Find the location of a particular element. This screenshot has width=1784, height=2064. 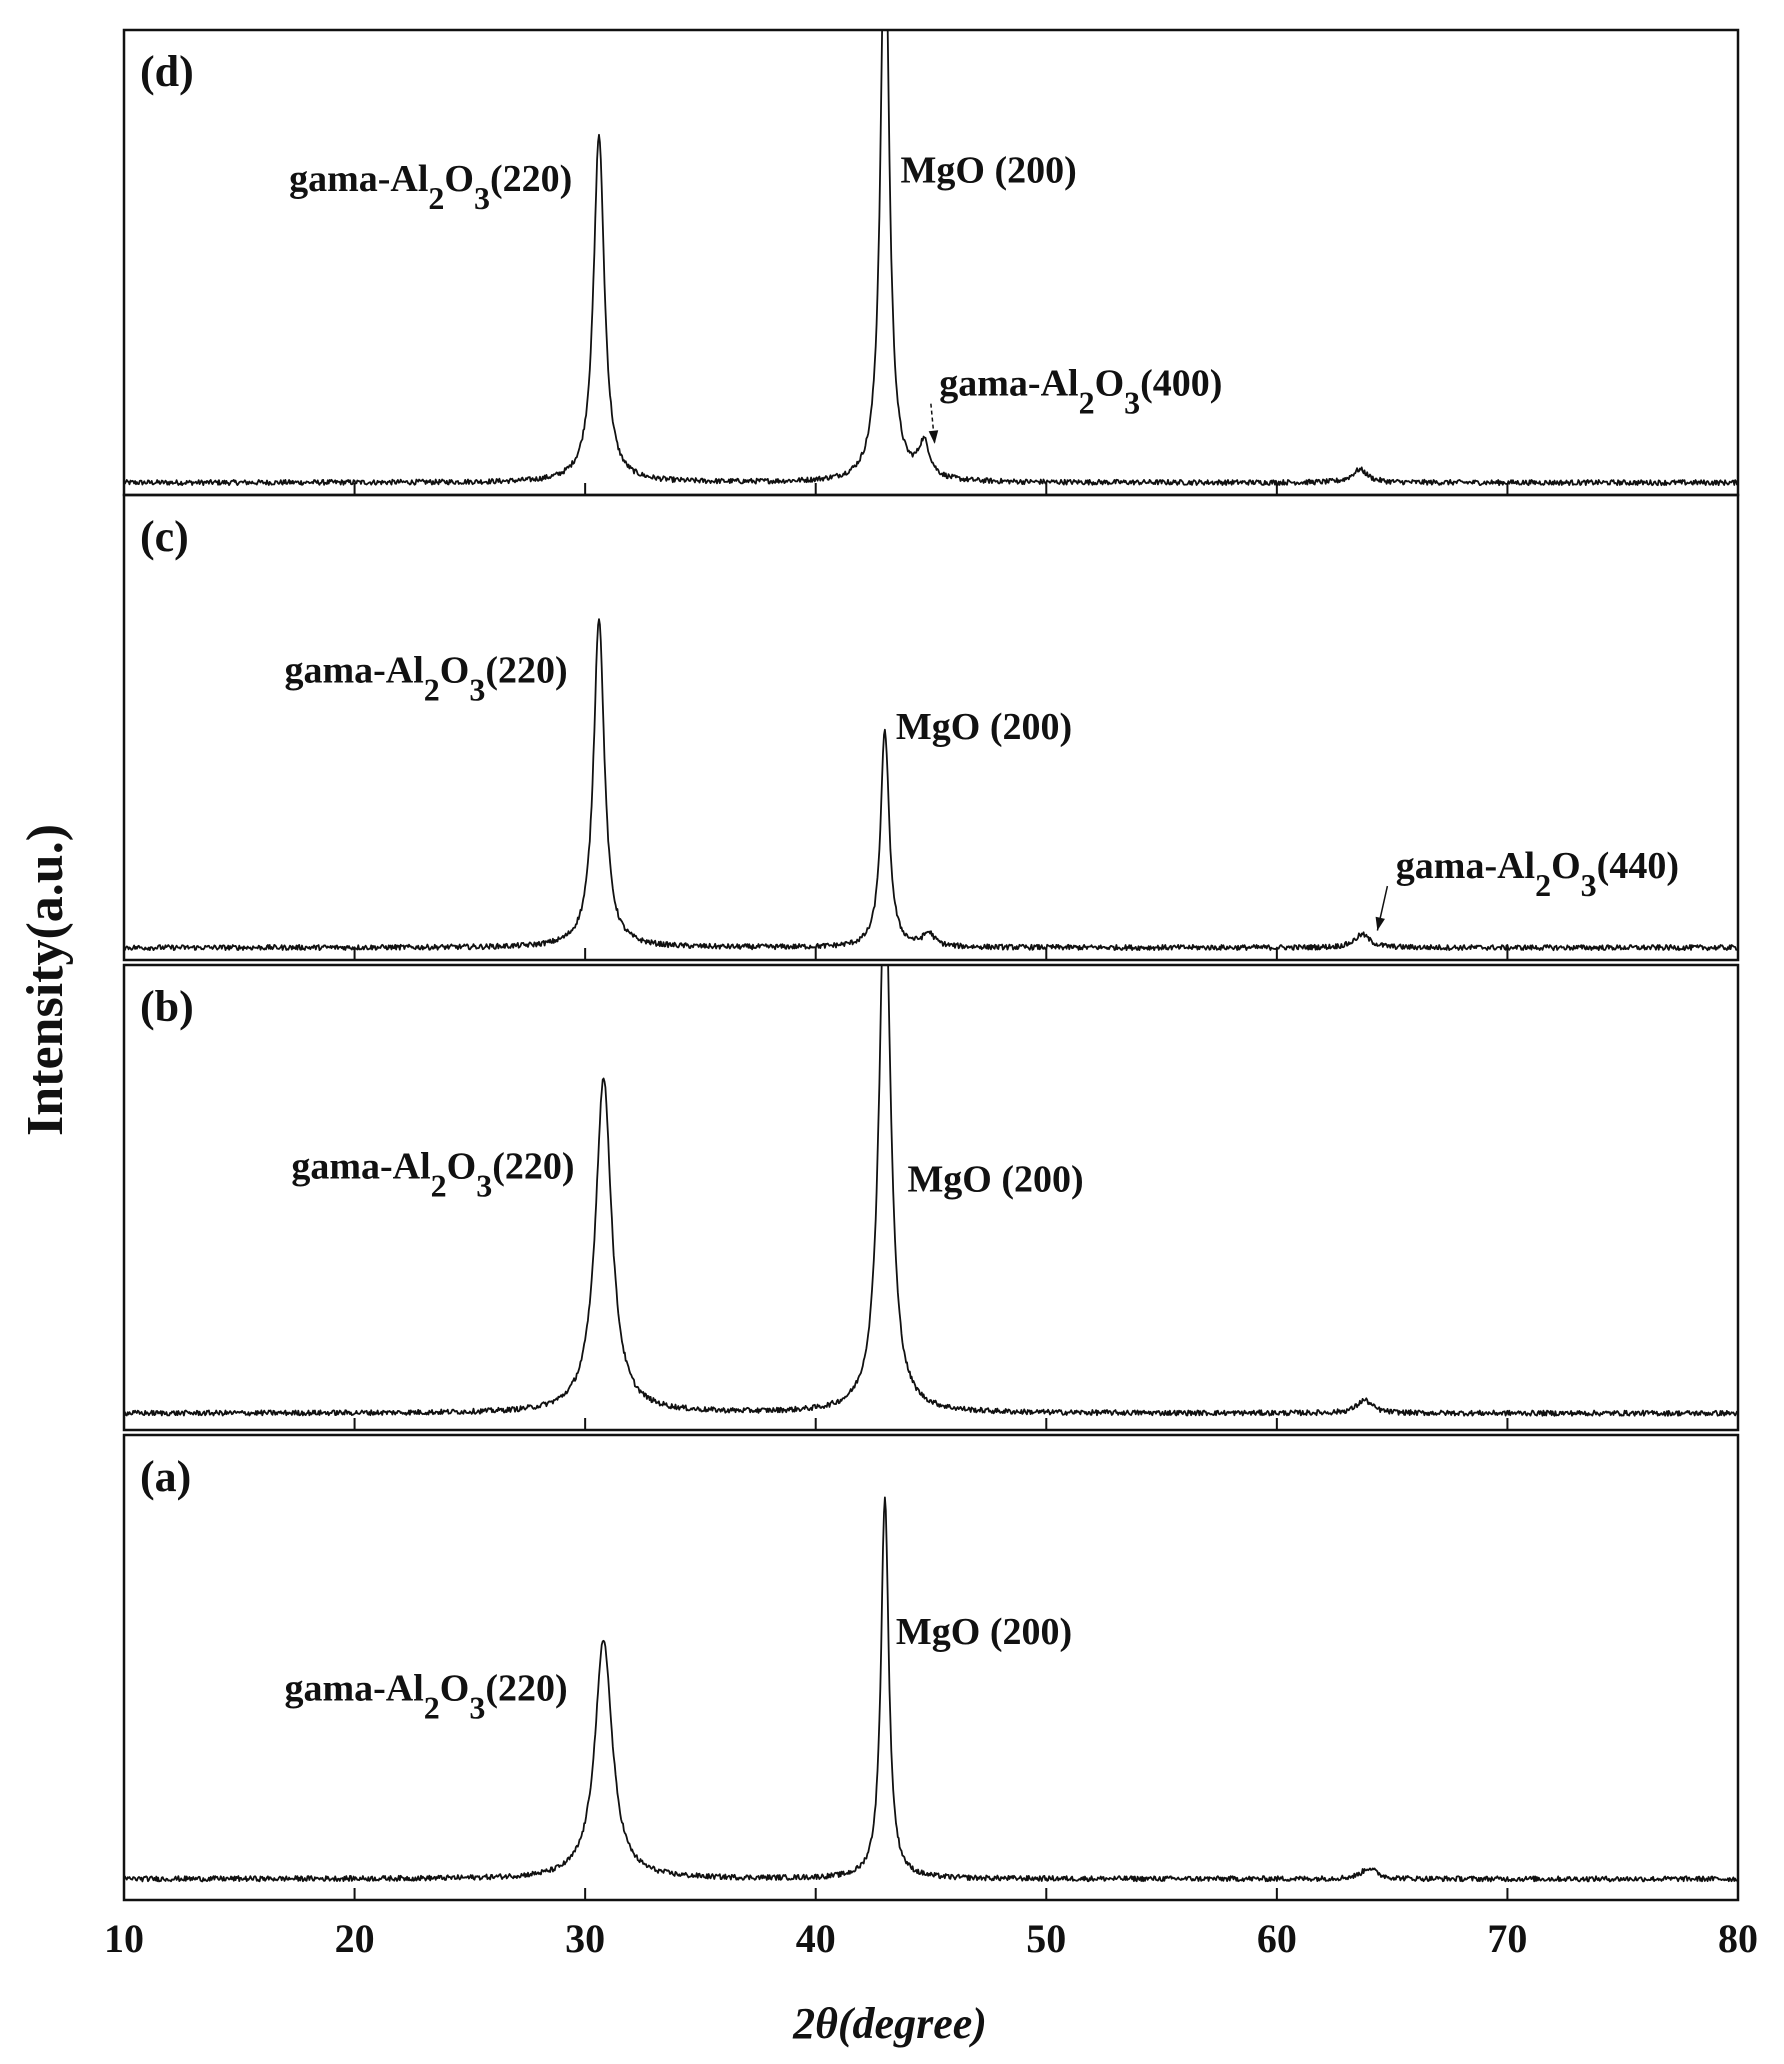

annotation-b-a1: gama-Al2O3(220) is located at coordinates (432, 1174).